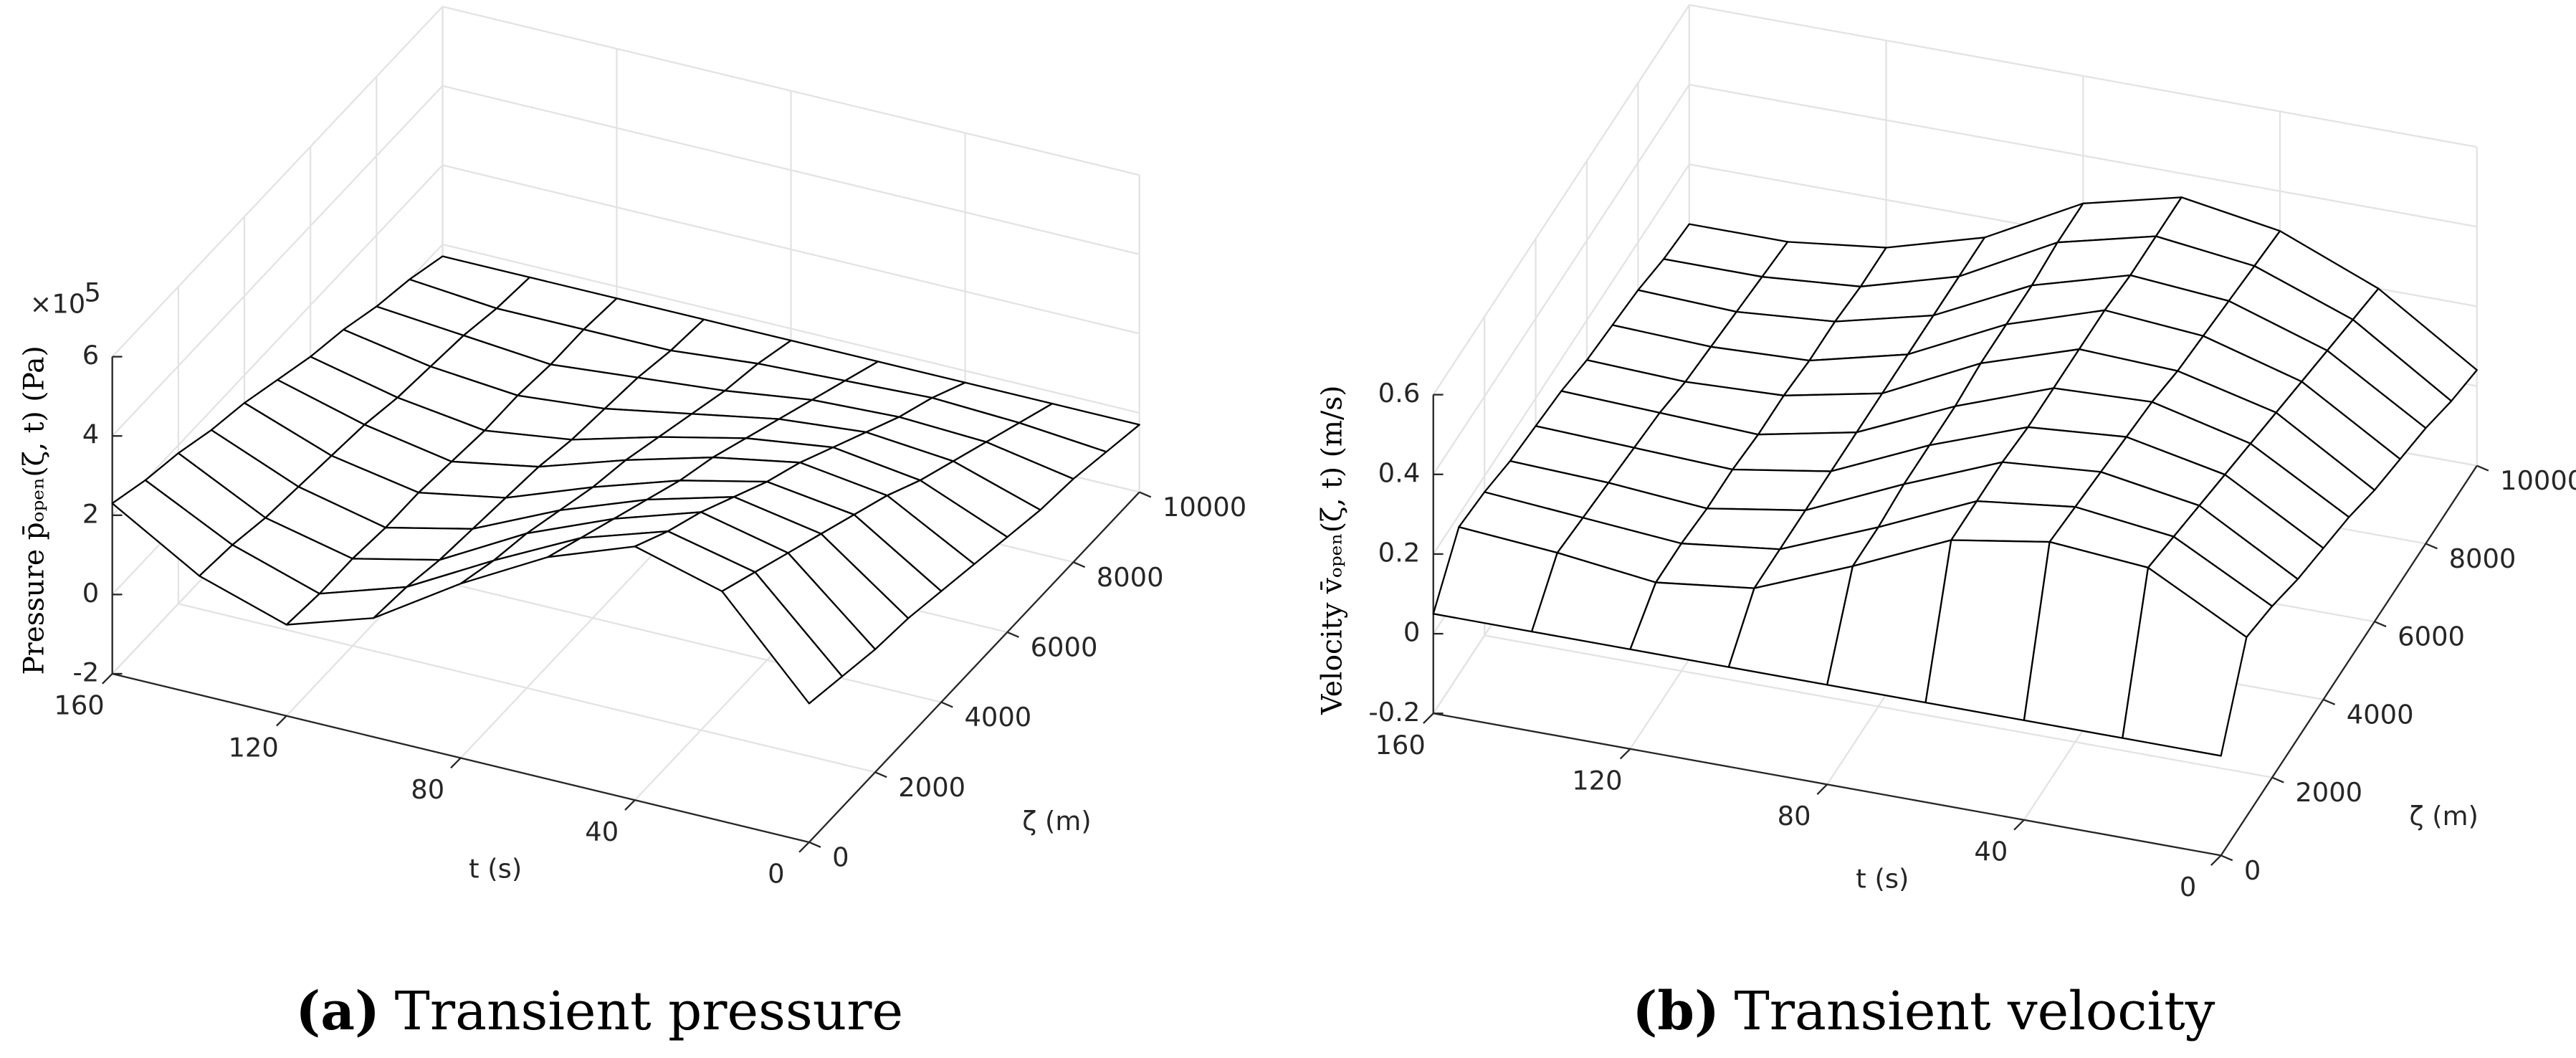 The width and height of the screenshot is (2576, 1058). Describe the element at coordinates (1975, 1011) in the screenshot. I see `caption-text: Transient velocity` at that location.